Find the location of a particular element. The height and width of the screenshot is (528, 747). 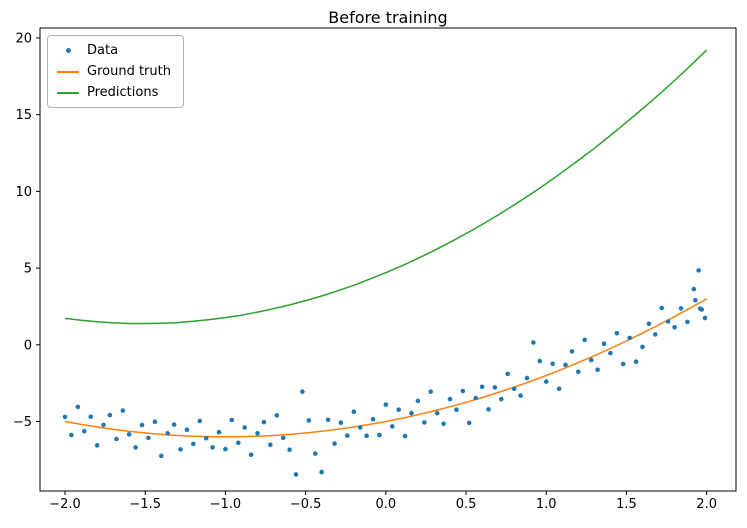

y-tick-label: 15 is located at coordinates (23, 115).